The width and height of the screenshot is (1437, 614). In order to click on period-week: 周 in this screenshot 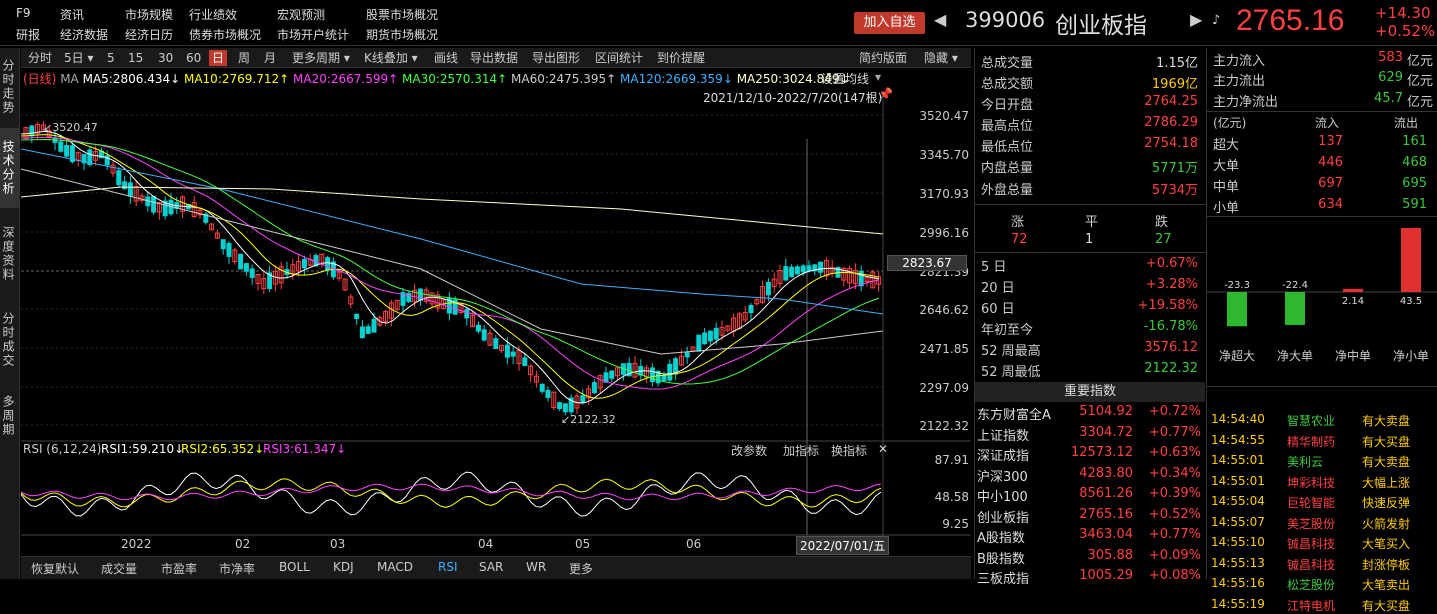, I will do `click(244, 58)`.